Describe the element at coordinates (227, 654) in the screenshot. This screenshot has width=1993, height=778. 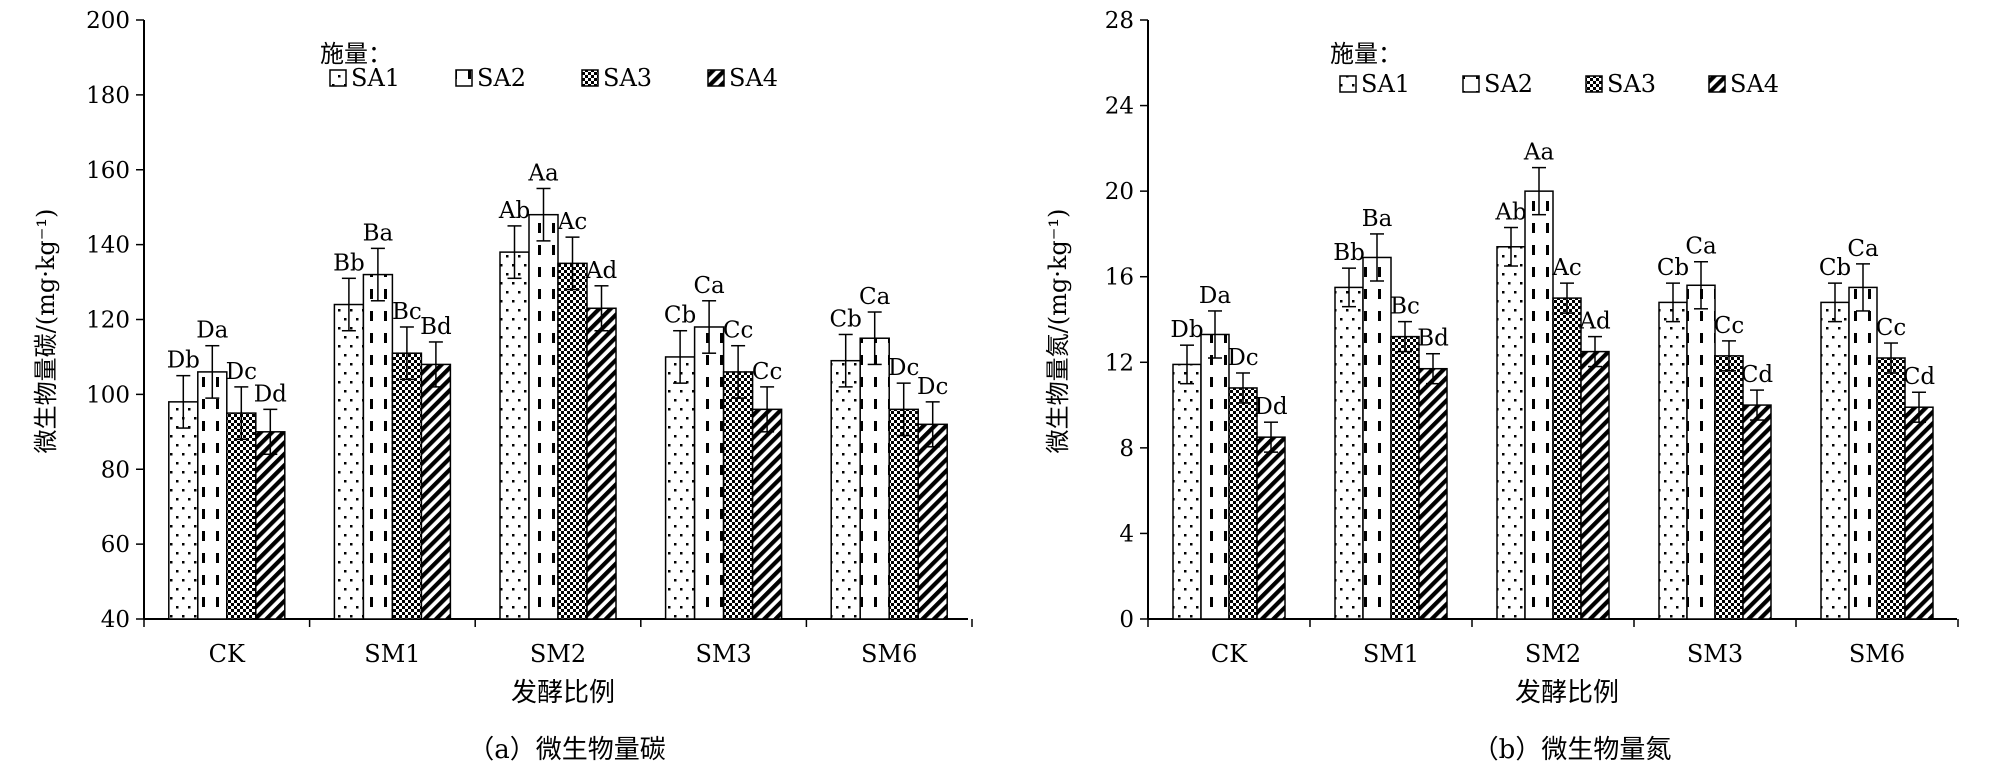
I see `x-category-label-ck: CK` at that location.